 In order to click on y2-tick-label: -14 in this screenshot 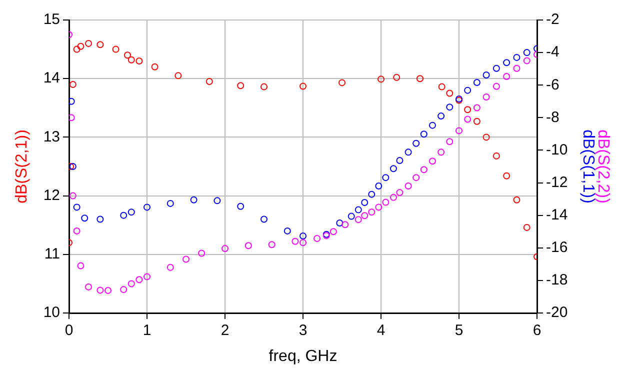, I will do `click(557, 215)`.